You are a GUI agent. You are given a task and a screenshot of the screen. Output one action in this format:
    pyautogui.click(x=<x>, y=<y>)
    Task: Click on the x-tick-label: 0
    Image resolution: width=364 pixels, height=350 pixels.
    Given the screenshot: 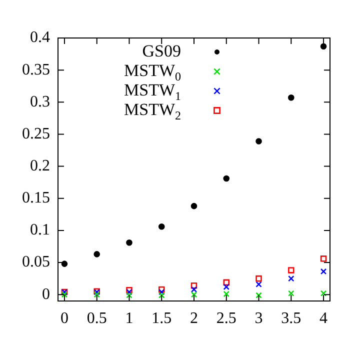 What is the action you would take?
    pyautogui.click(x=64, y=318)
    